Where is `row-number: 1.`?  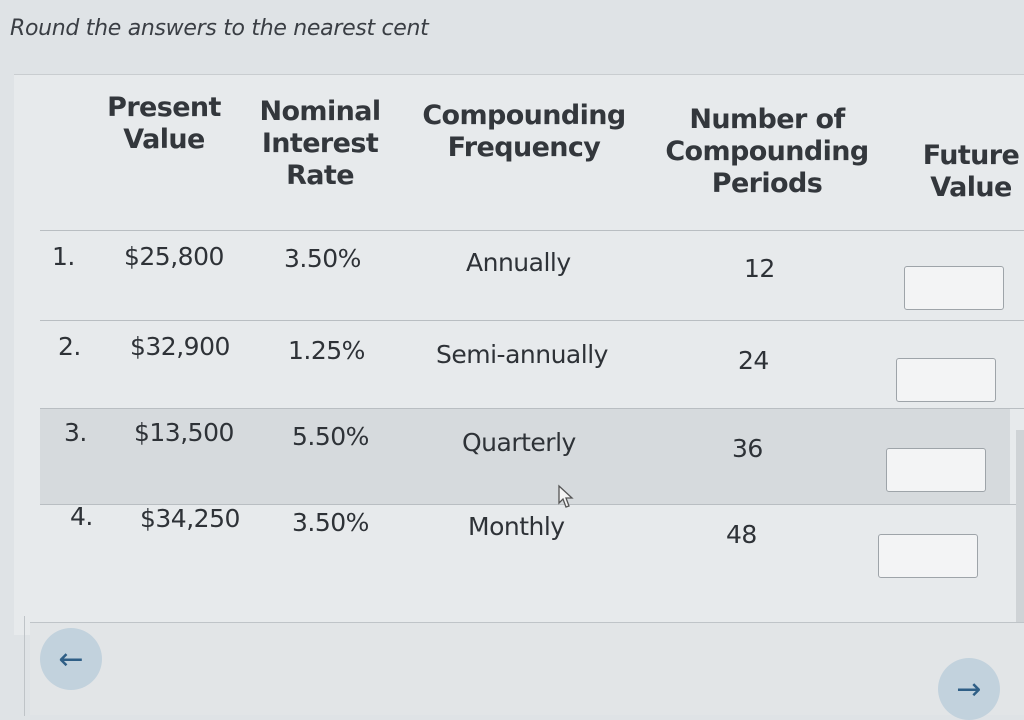
row-number: 1. is located at coordinates (63, 256).